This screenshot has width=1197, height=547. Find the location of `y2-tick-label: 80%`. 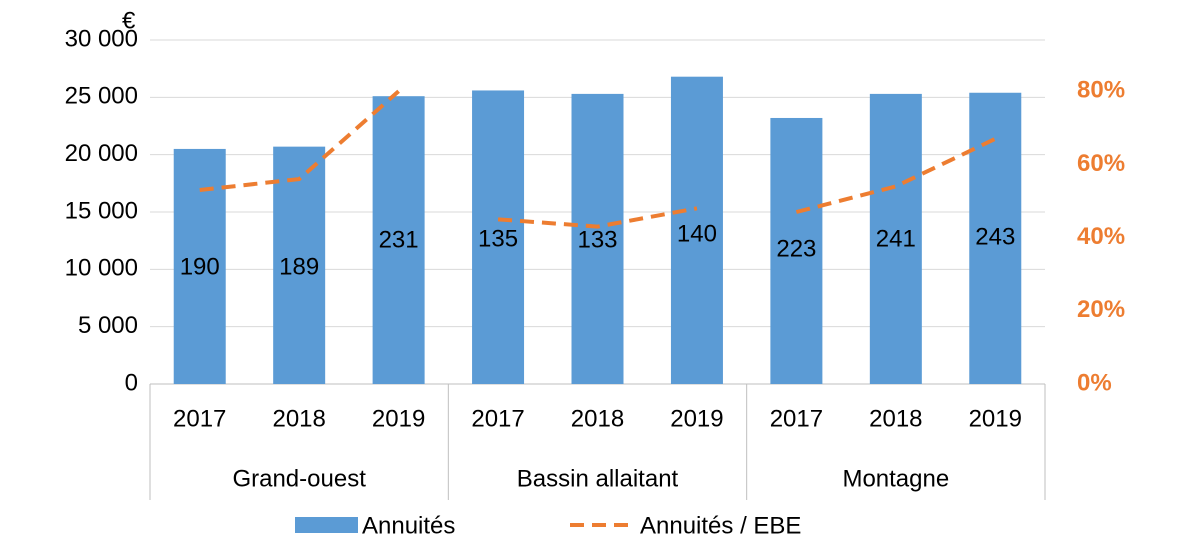

y2-tick-label: 80% is located at coordinates (1101, 90).